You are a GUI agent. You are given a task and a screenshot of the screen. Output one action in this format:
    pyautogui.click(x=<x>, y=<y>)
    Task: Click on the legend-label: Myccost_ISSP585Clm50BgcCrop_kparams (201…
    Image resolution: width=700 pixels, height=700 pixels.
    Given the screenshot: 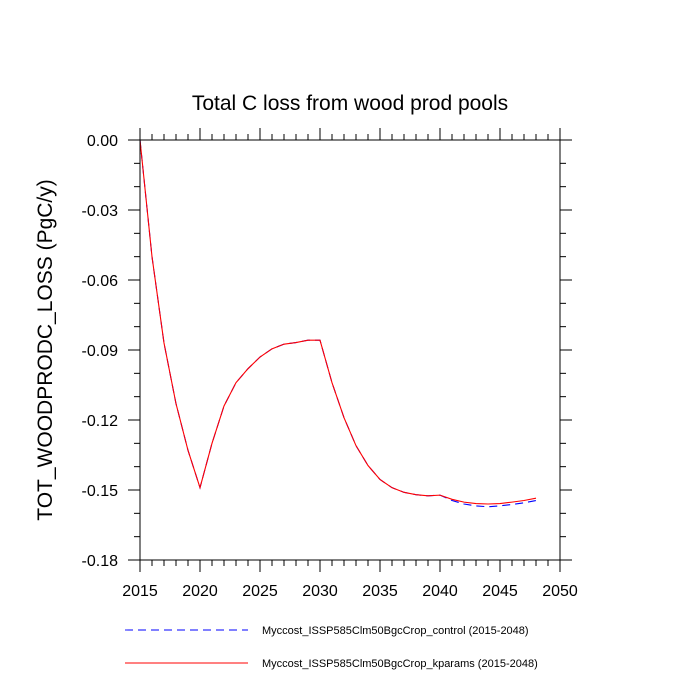 What is the action you would take?
    pyautogui.click(x=400, y=664)
    